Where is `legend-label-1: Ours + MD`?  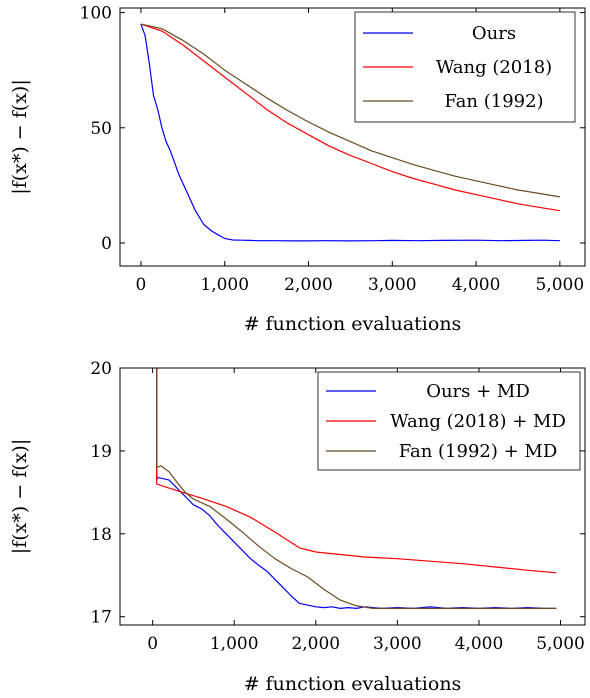 legend-label-1: Ours + MD is located at coordinates (478, 391).